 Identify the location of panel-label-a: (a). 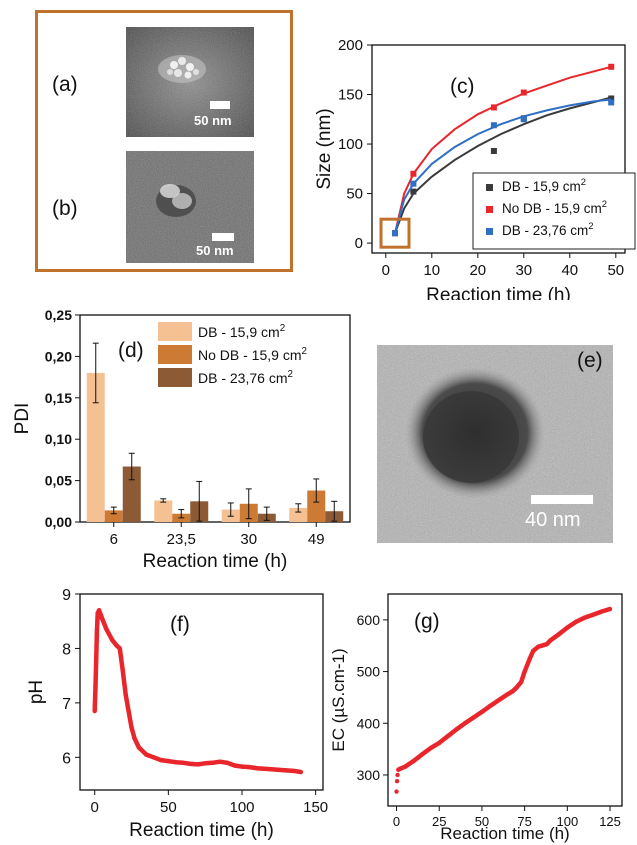
(65, 84).